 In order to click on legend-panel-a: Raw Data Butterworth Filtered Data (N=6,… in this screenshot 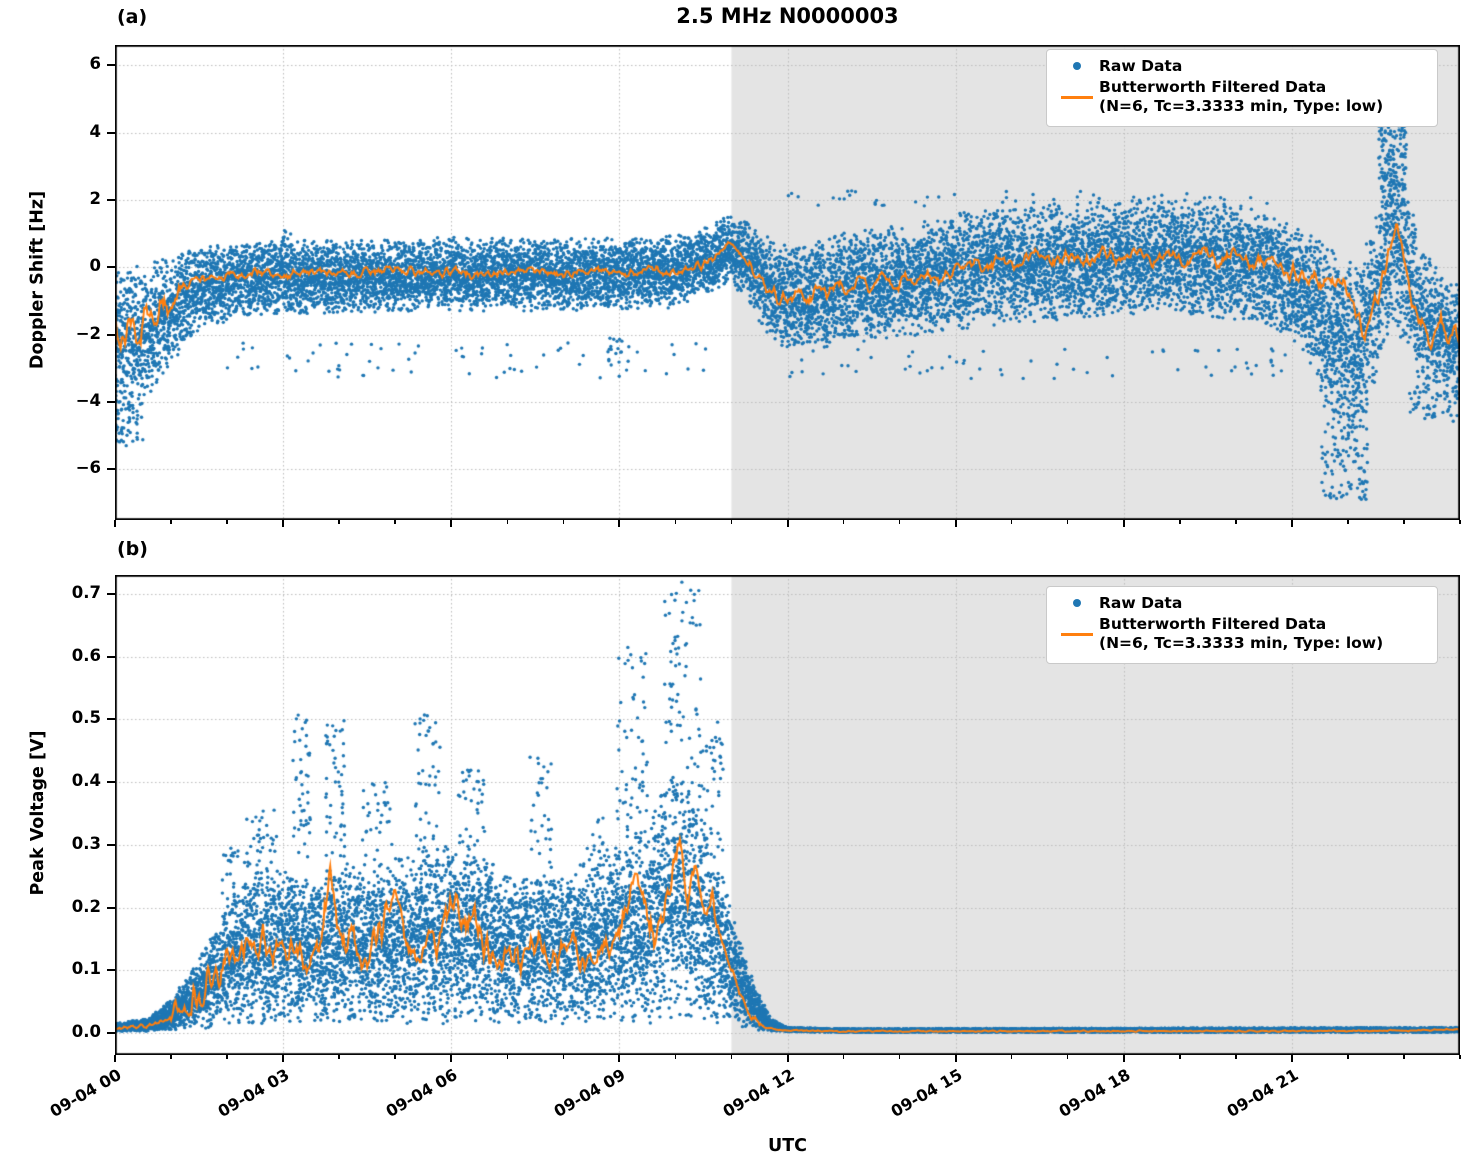, I will do `click(1242, 88)`.